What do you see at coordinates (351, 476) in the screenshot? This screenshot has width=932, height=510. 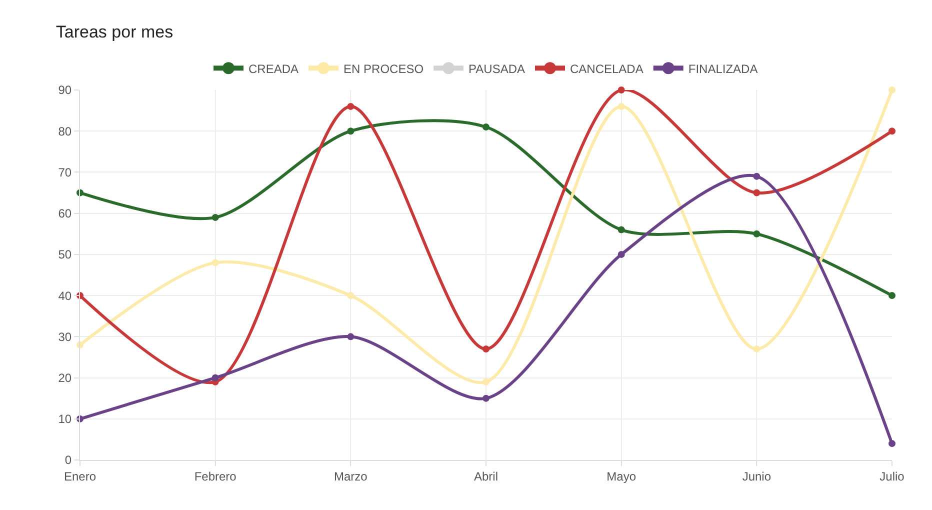 I see `x-tick-label: Marzo` at bounding box center [351, 476].